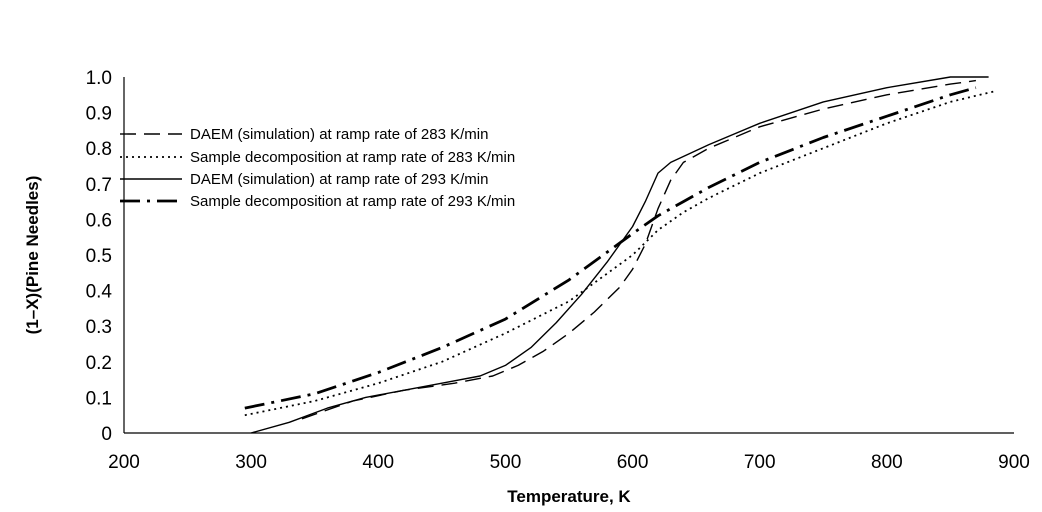  What do you see at coordinates (99, 220) in the screenshot?
I see `y-tick-label: 0.6` at bounding box center [99, 220].